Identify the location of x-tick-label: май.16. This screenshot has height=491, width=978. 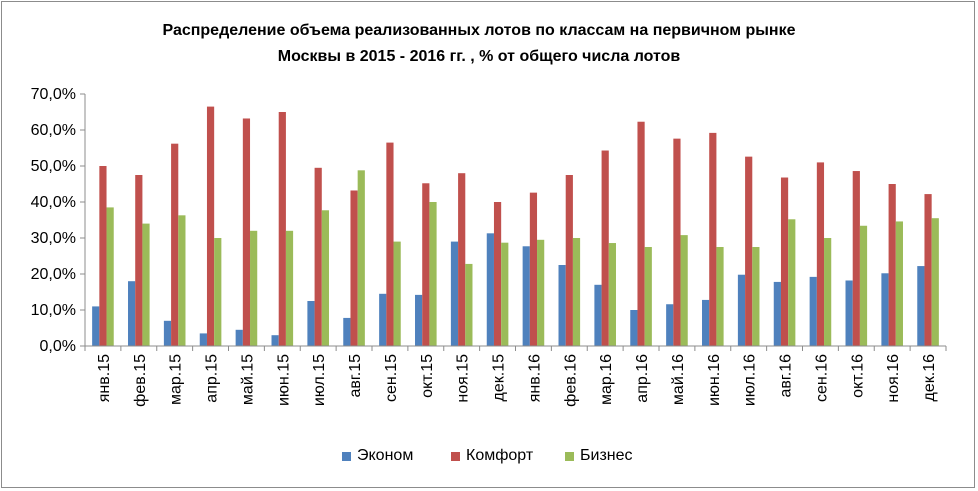
(678, 379).